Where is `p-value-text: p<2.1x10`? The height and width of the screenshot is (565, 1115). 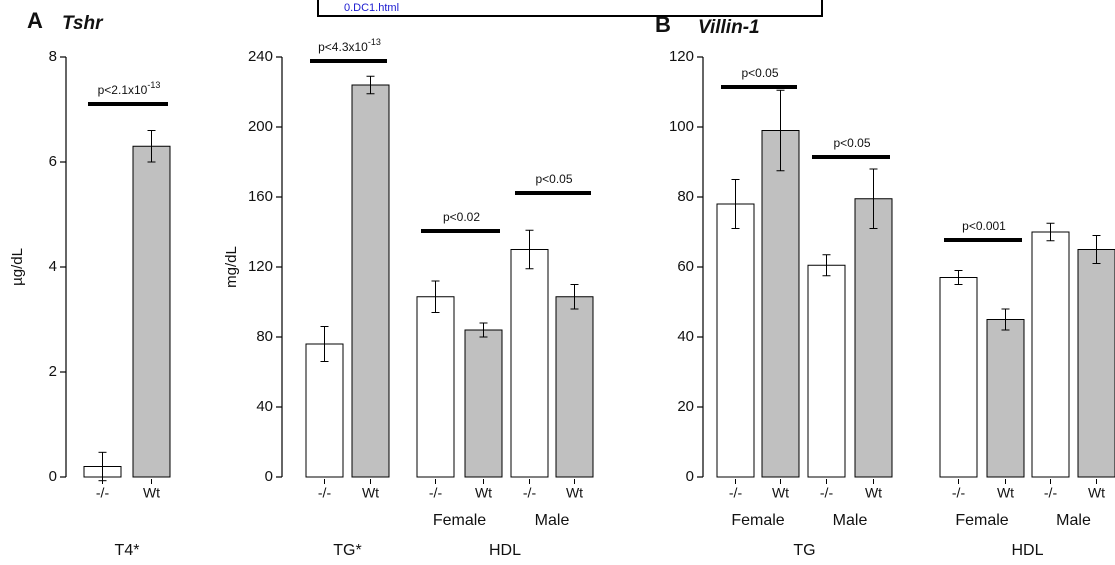
p-value-text: p<2.1x10 is located at coordinates (123, 90).